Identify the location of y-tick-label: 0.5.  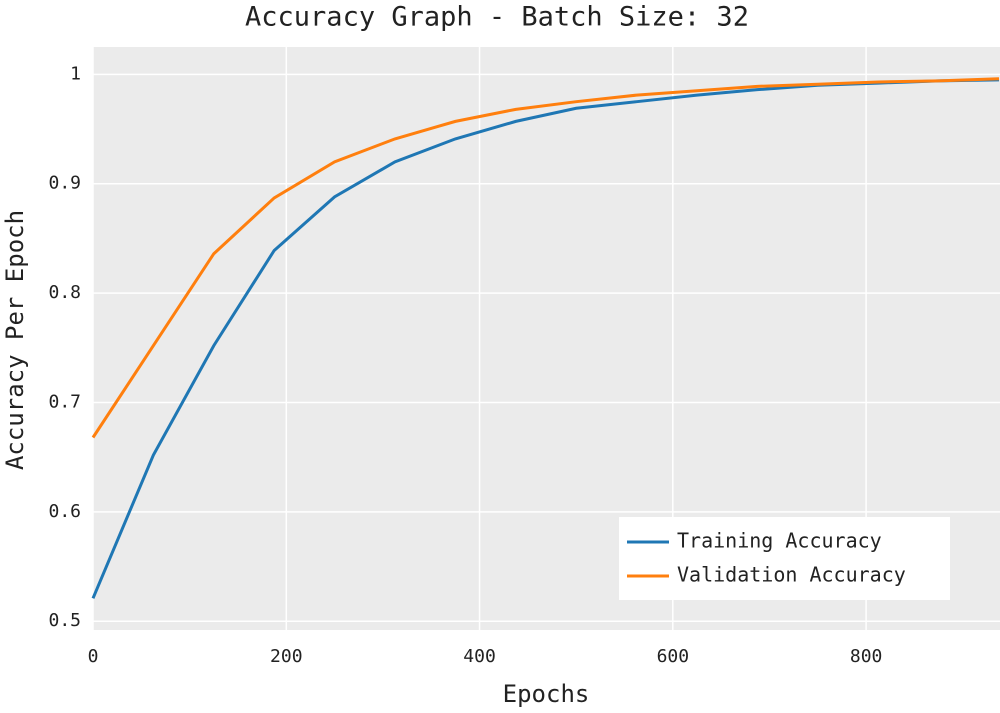
(64, 620).